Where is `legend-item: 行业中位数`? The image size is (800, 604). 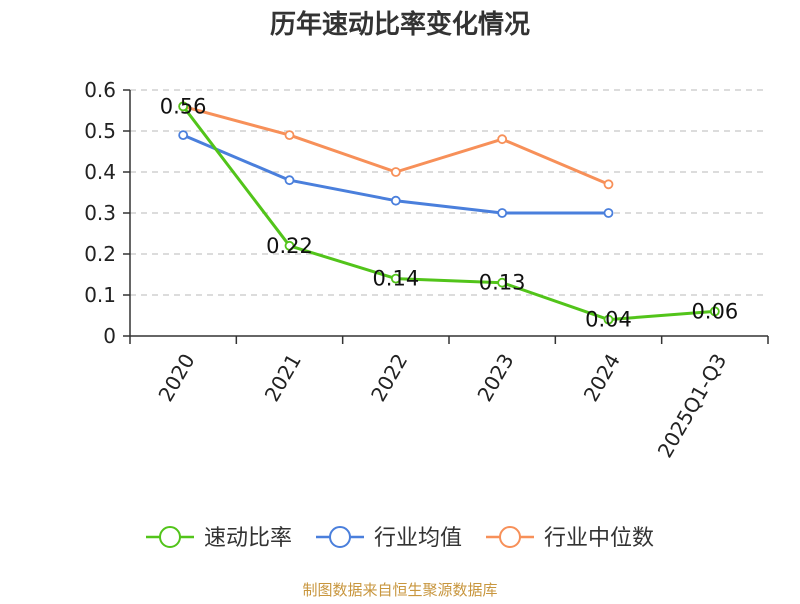 legend-item: 行业中位数 is located at coordinates (570, 538).